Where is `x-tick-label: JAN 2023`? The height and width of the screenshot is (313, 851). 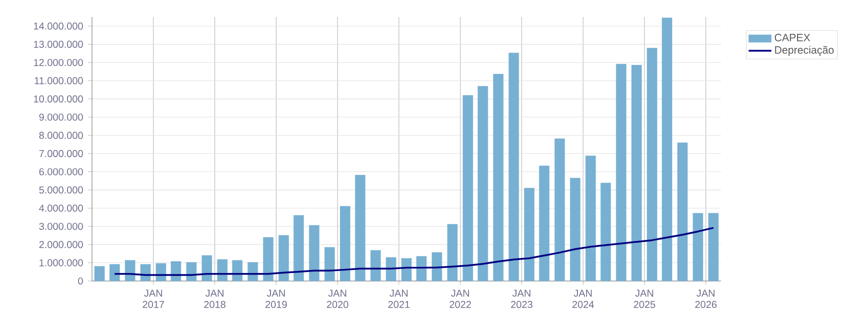
x-tick-label: JAN 2023 is located at coordinates (521, 299).